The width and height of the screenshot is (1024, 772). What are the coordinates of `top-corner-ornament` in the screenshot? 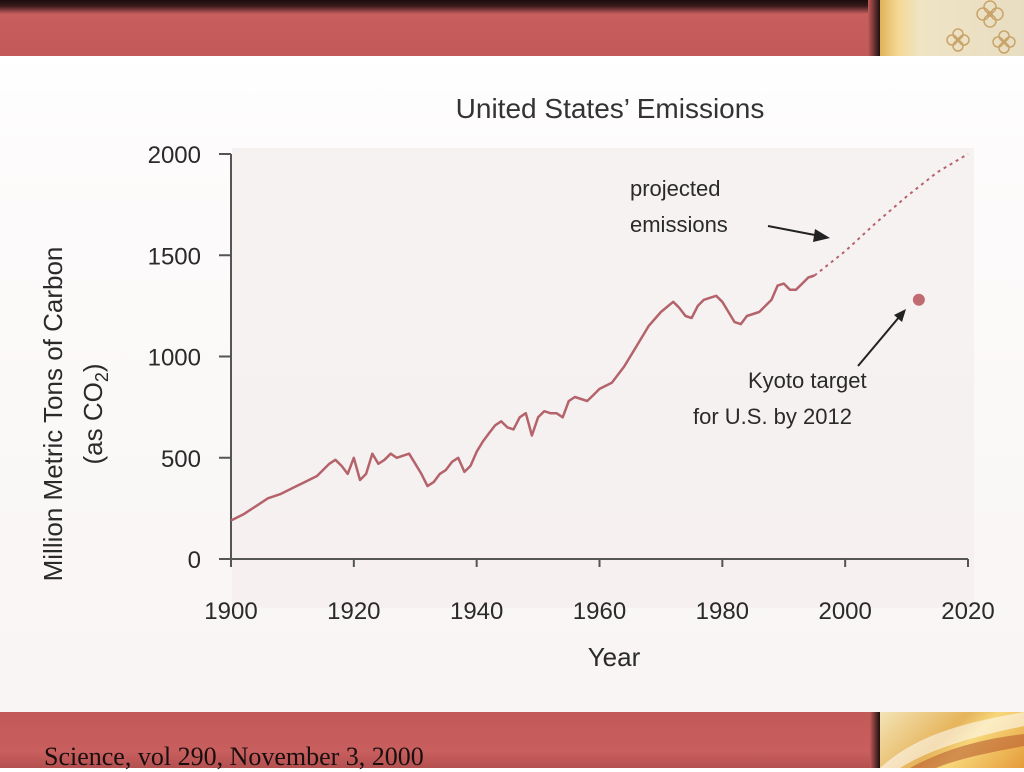 It's located at (952, 28).